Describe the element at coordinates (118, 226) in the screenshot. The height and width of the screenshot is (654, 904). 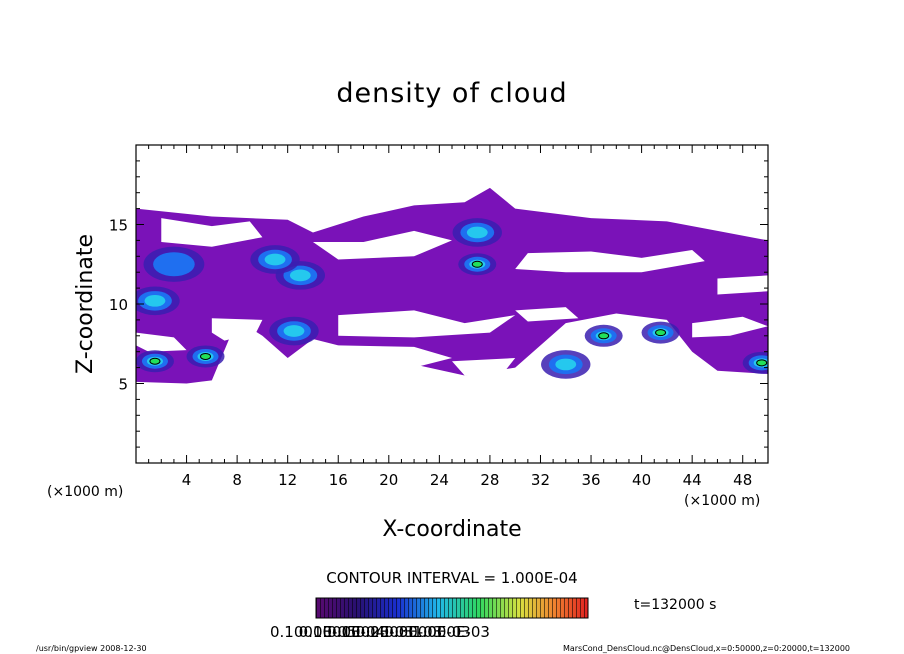
I see `y-tick-label: 15` at that location.